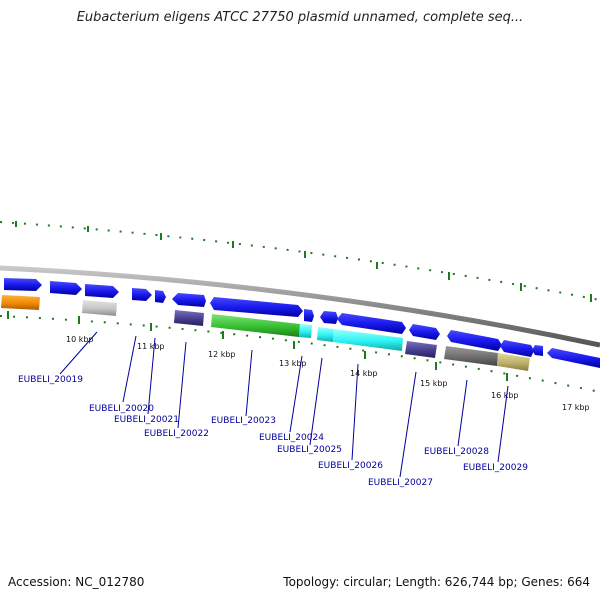 Image resolution: width=600 pixels, height=600 pixels. Describe the element at coordinates (576, 407) in the screenshot. I see `scale-label: 17 kbp` at that location.